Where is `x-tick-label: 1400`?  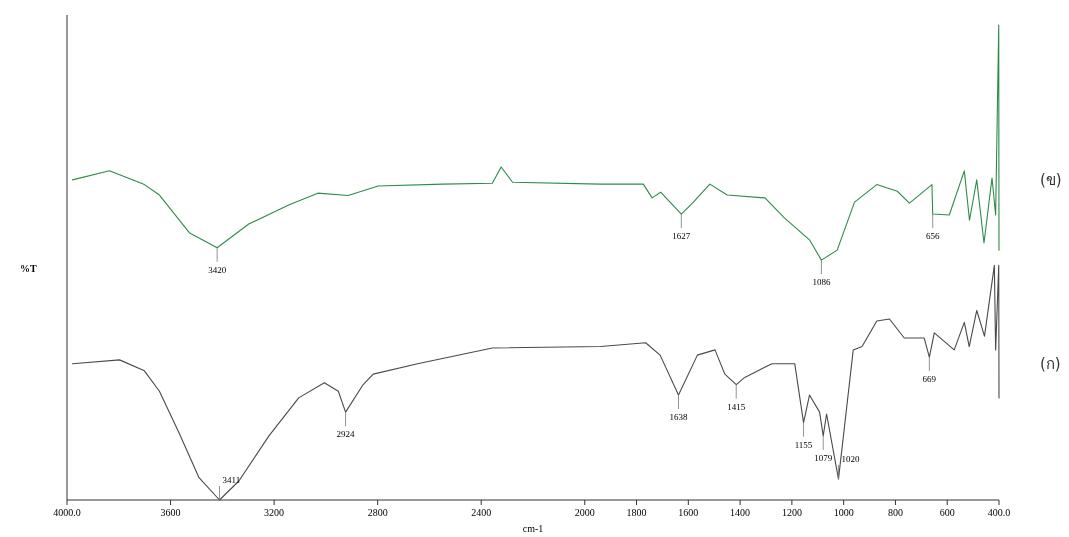
x-tick-label: 1400 is located at coordinates (740, 512).